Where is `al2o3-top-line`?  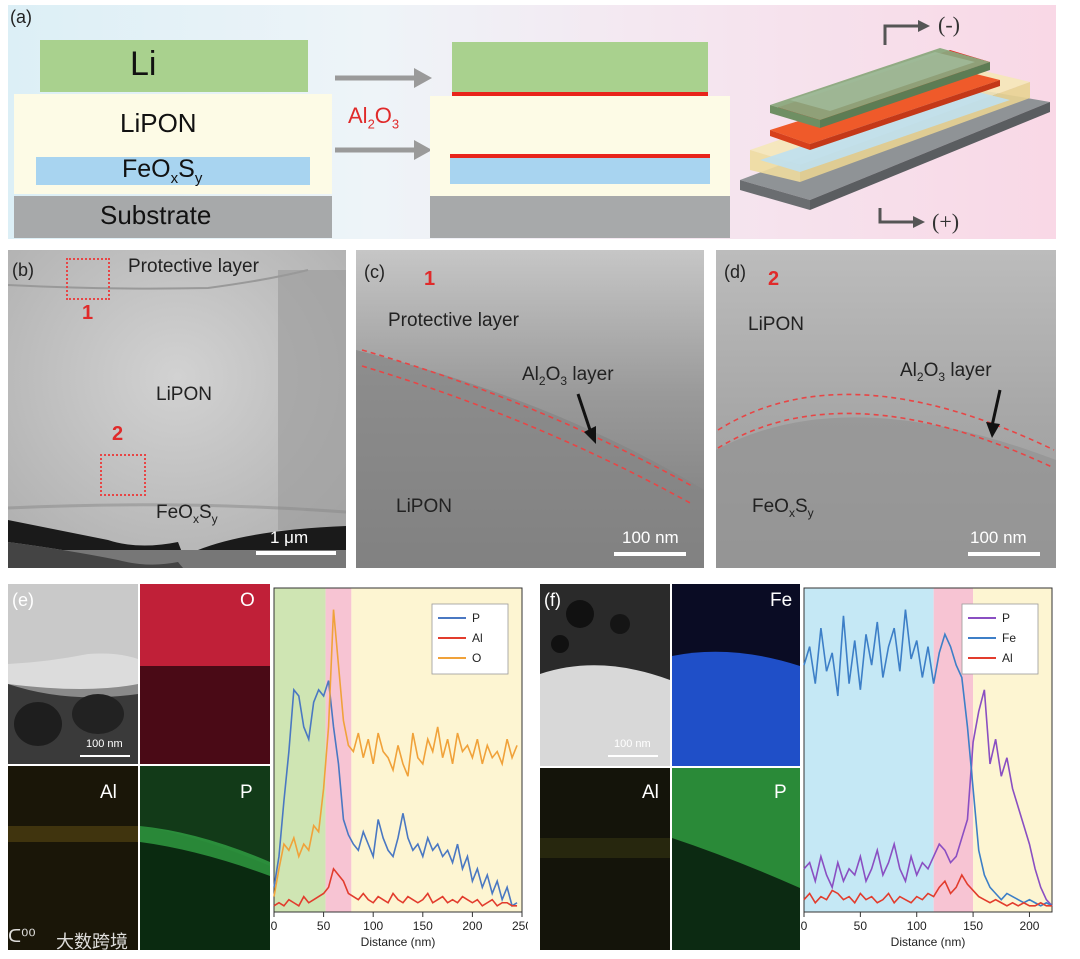 al2o3-top-line is located at coordinates (580, 94).